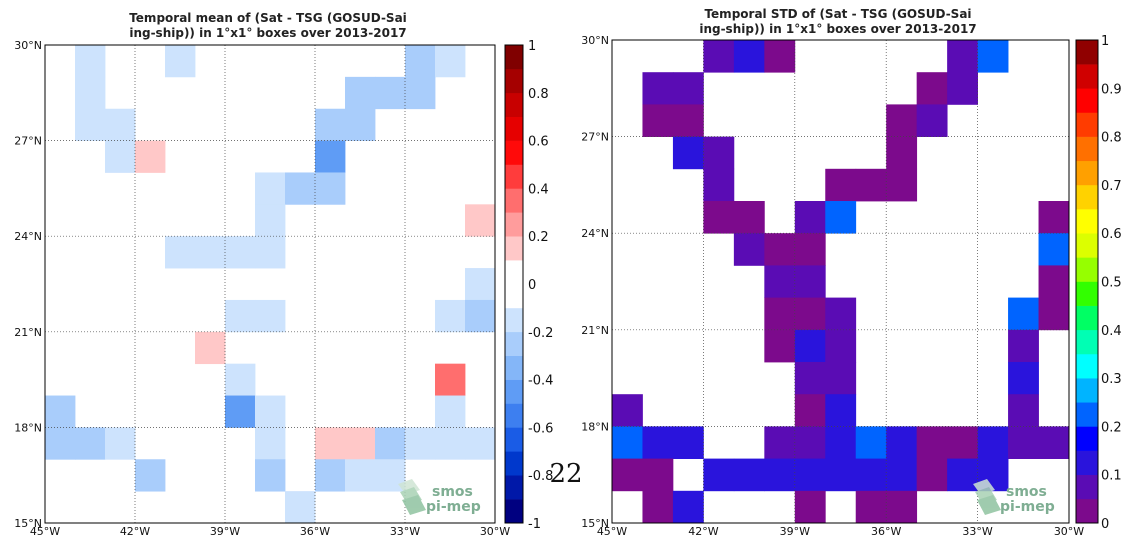  I want to click on mean-ytick-label: 30°N, so click(28, 45).